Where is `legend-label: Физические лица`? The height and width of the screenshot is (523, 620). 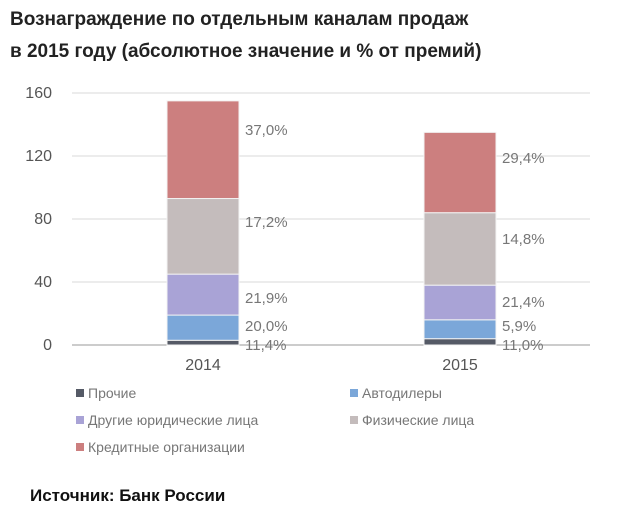 legend-label: Физические лица is located at coordinates (418, 420).